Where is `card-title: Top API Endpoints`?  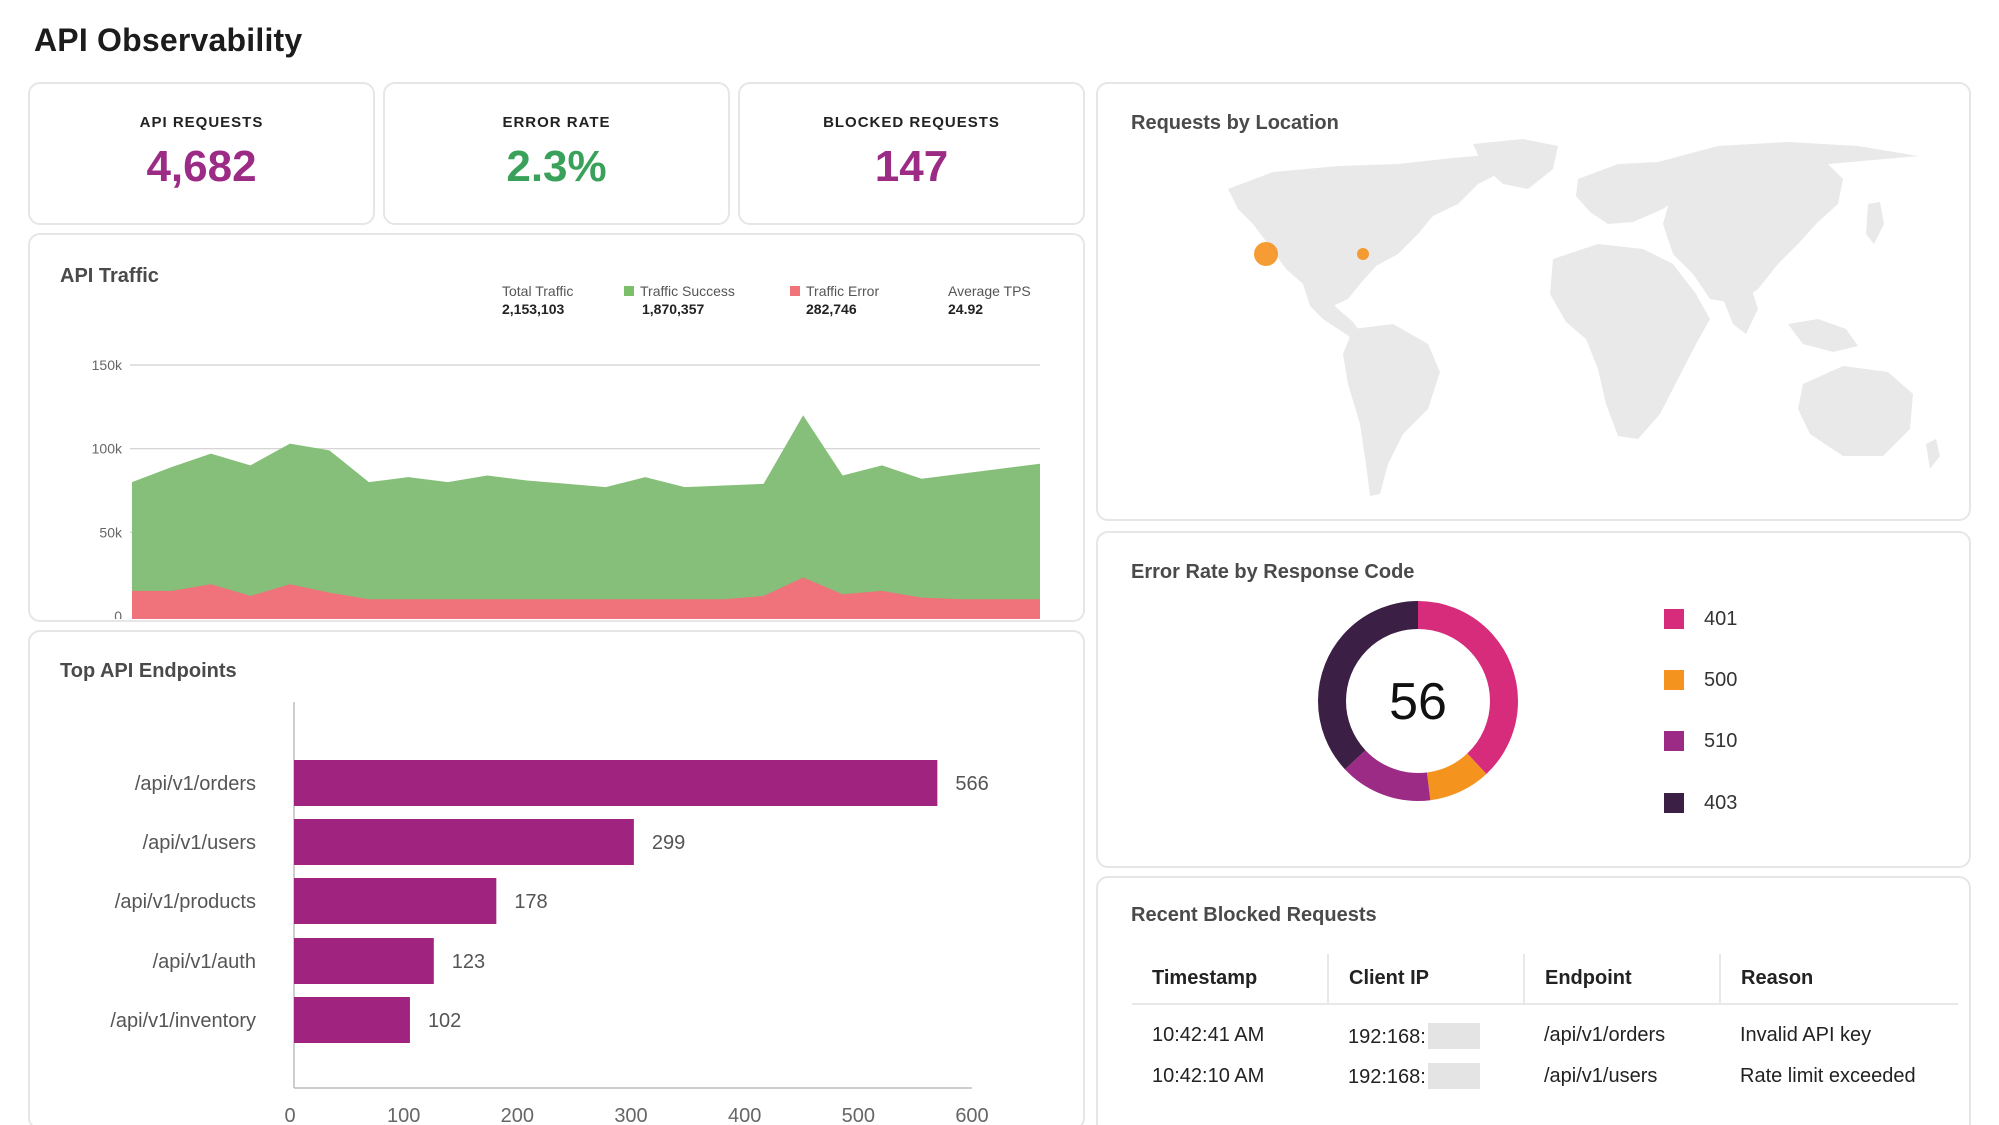
card-title: Top API Endpoints is located at coordinates (148, 671).